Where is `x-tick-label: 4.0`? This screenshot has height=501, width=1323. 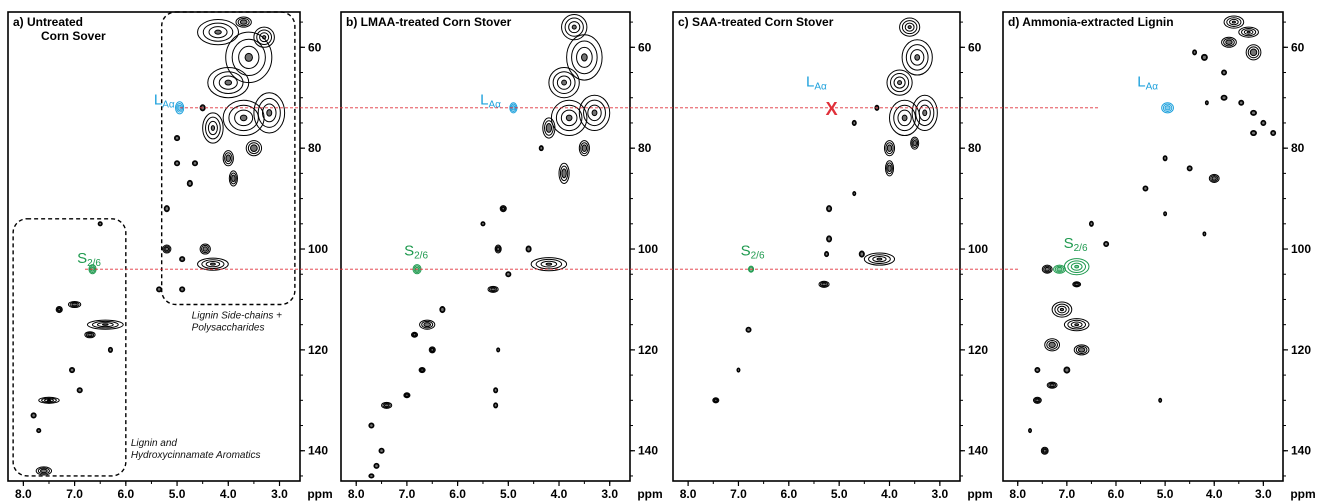 x-tick-label: 4.0 is located at coordinates (559, 494).